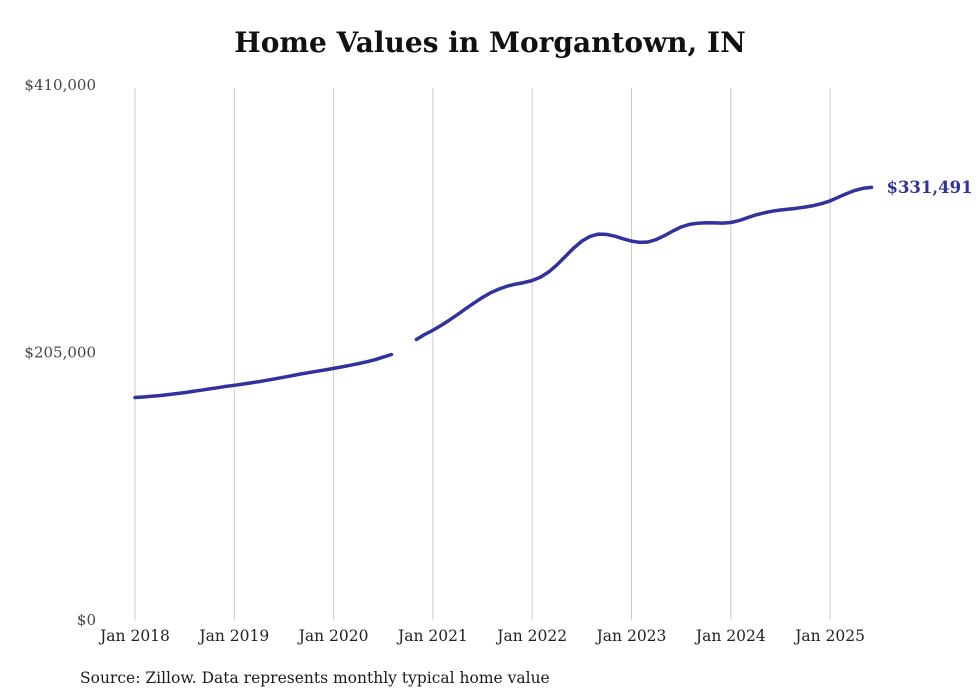  What do you see at coordinates (233, 636) in the screenshot?
I see `x-tick-label: Jan 2019` at bounding box center [233, 636].